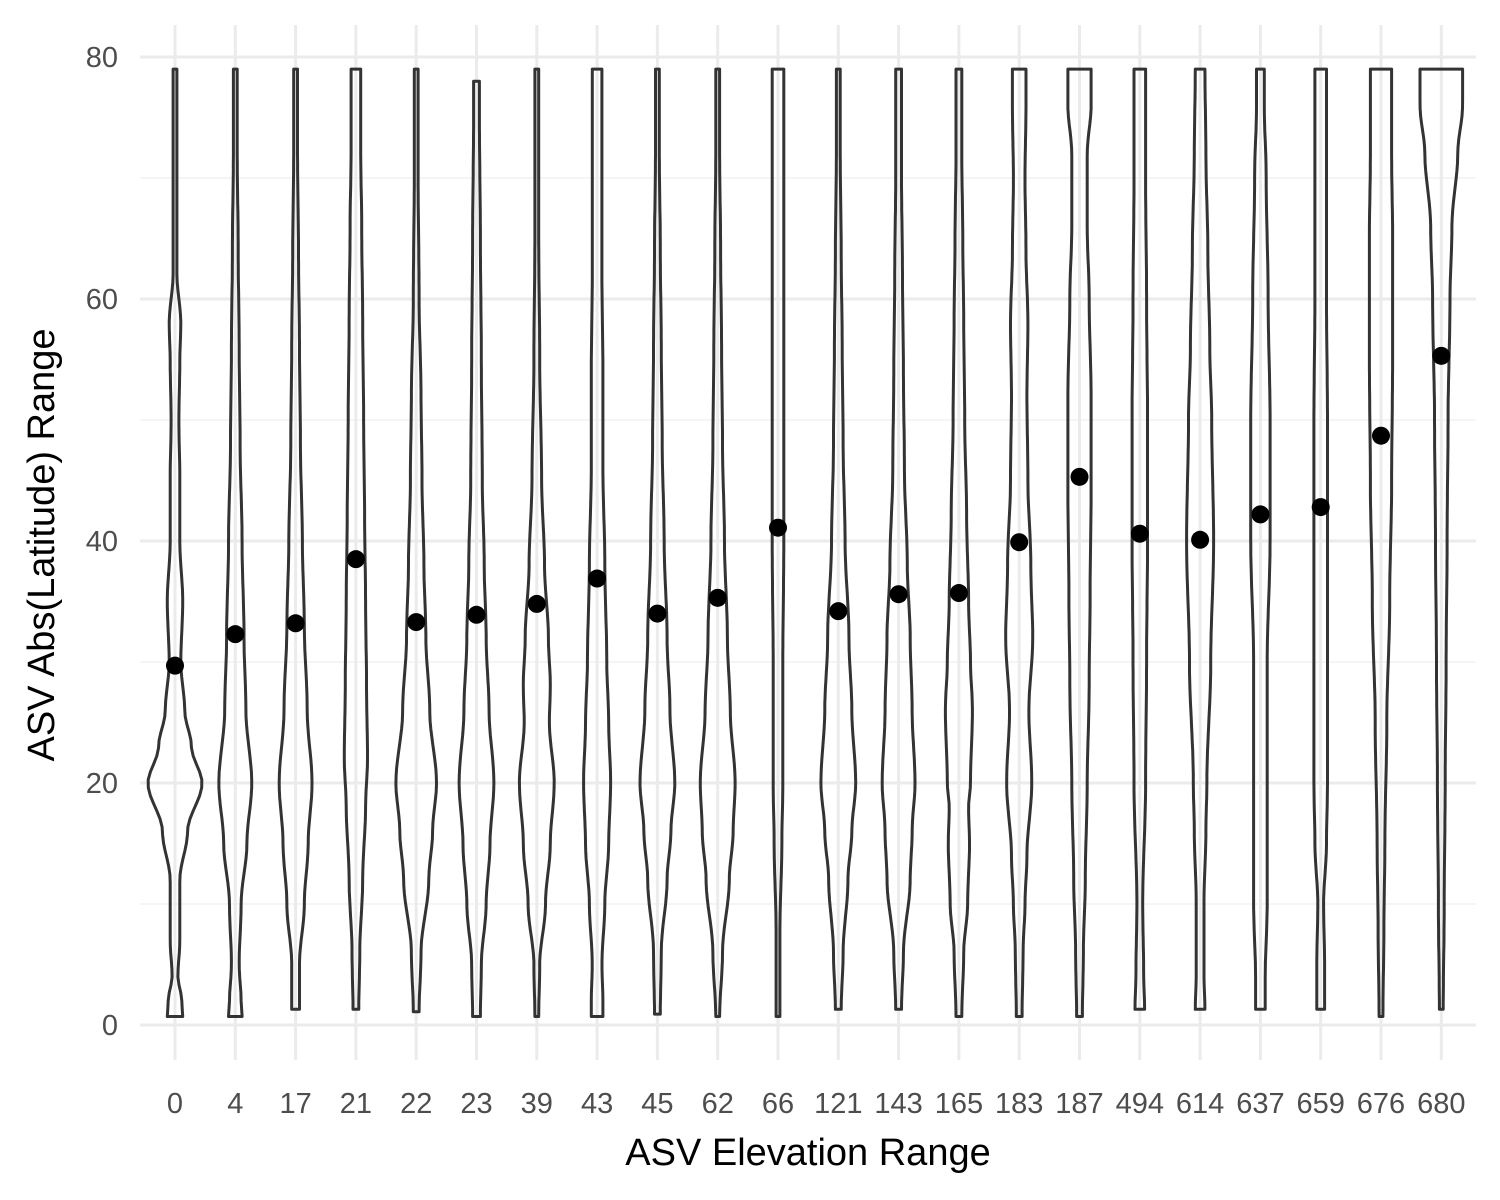 The height and width of the screenshot is (1200, 1500). What do you see at coordinates (295, 1104) in the screenshot?
I see `x-tick-label: 17` at bounding box center [295, 1104].